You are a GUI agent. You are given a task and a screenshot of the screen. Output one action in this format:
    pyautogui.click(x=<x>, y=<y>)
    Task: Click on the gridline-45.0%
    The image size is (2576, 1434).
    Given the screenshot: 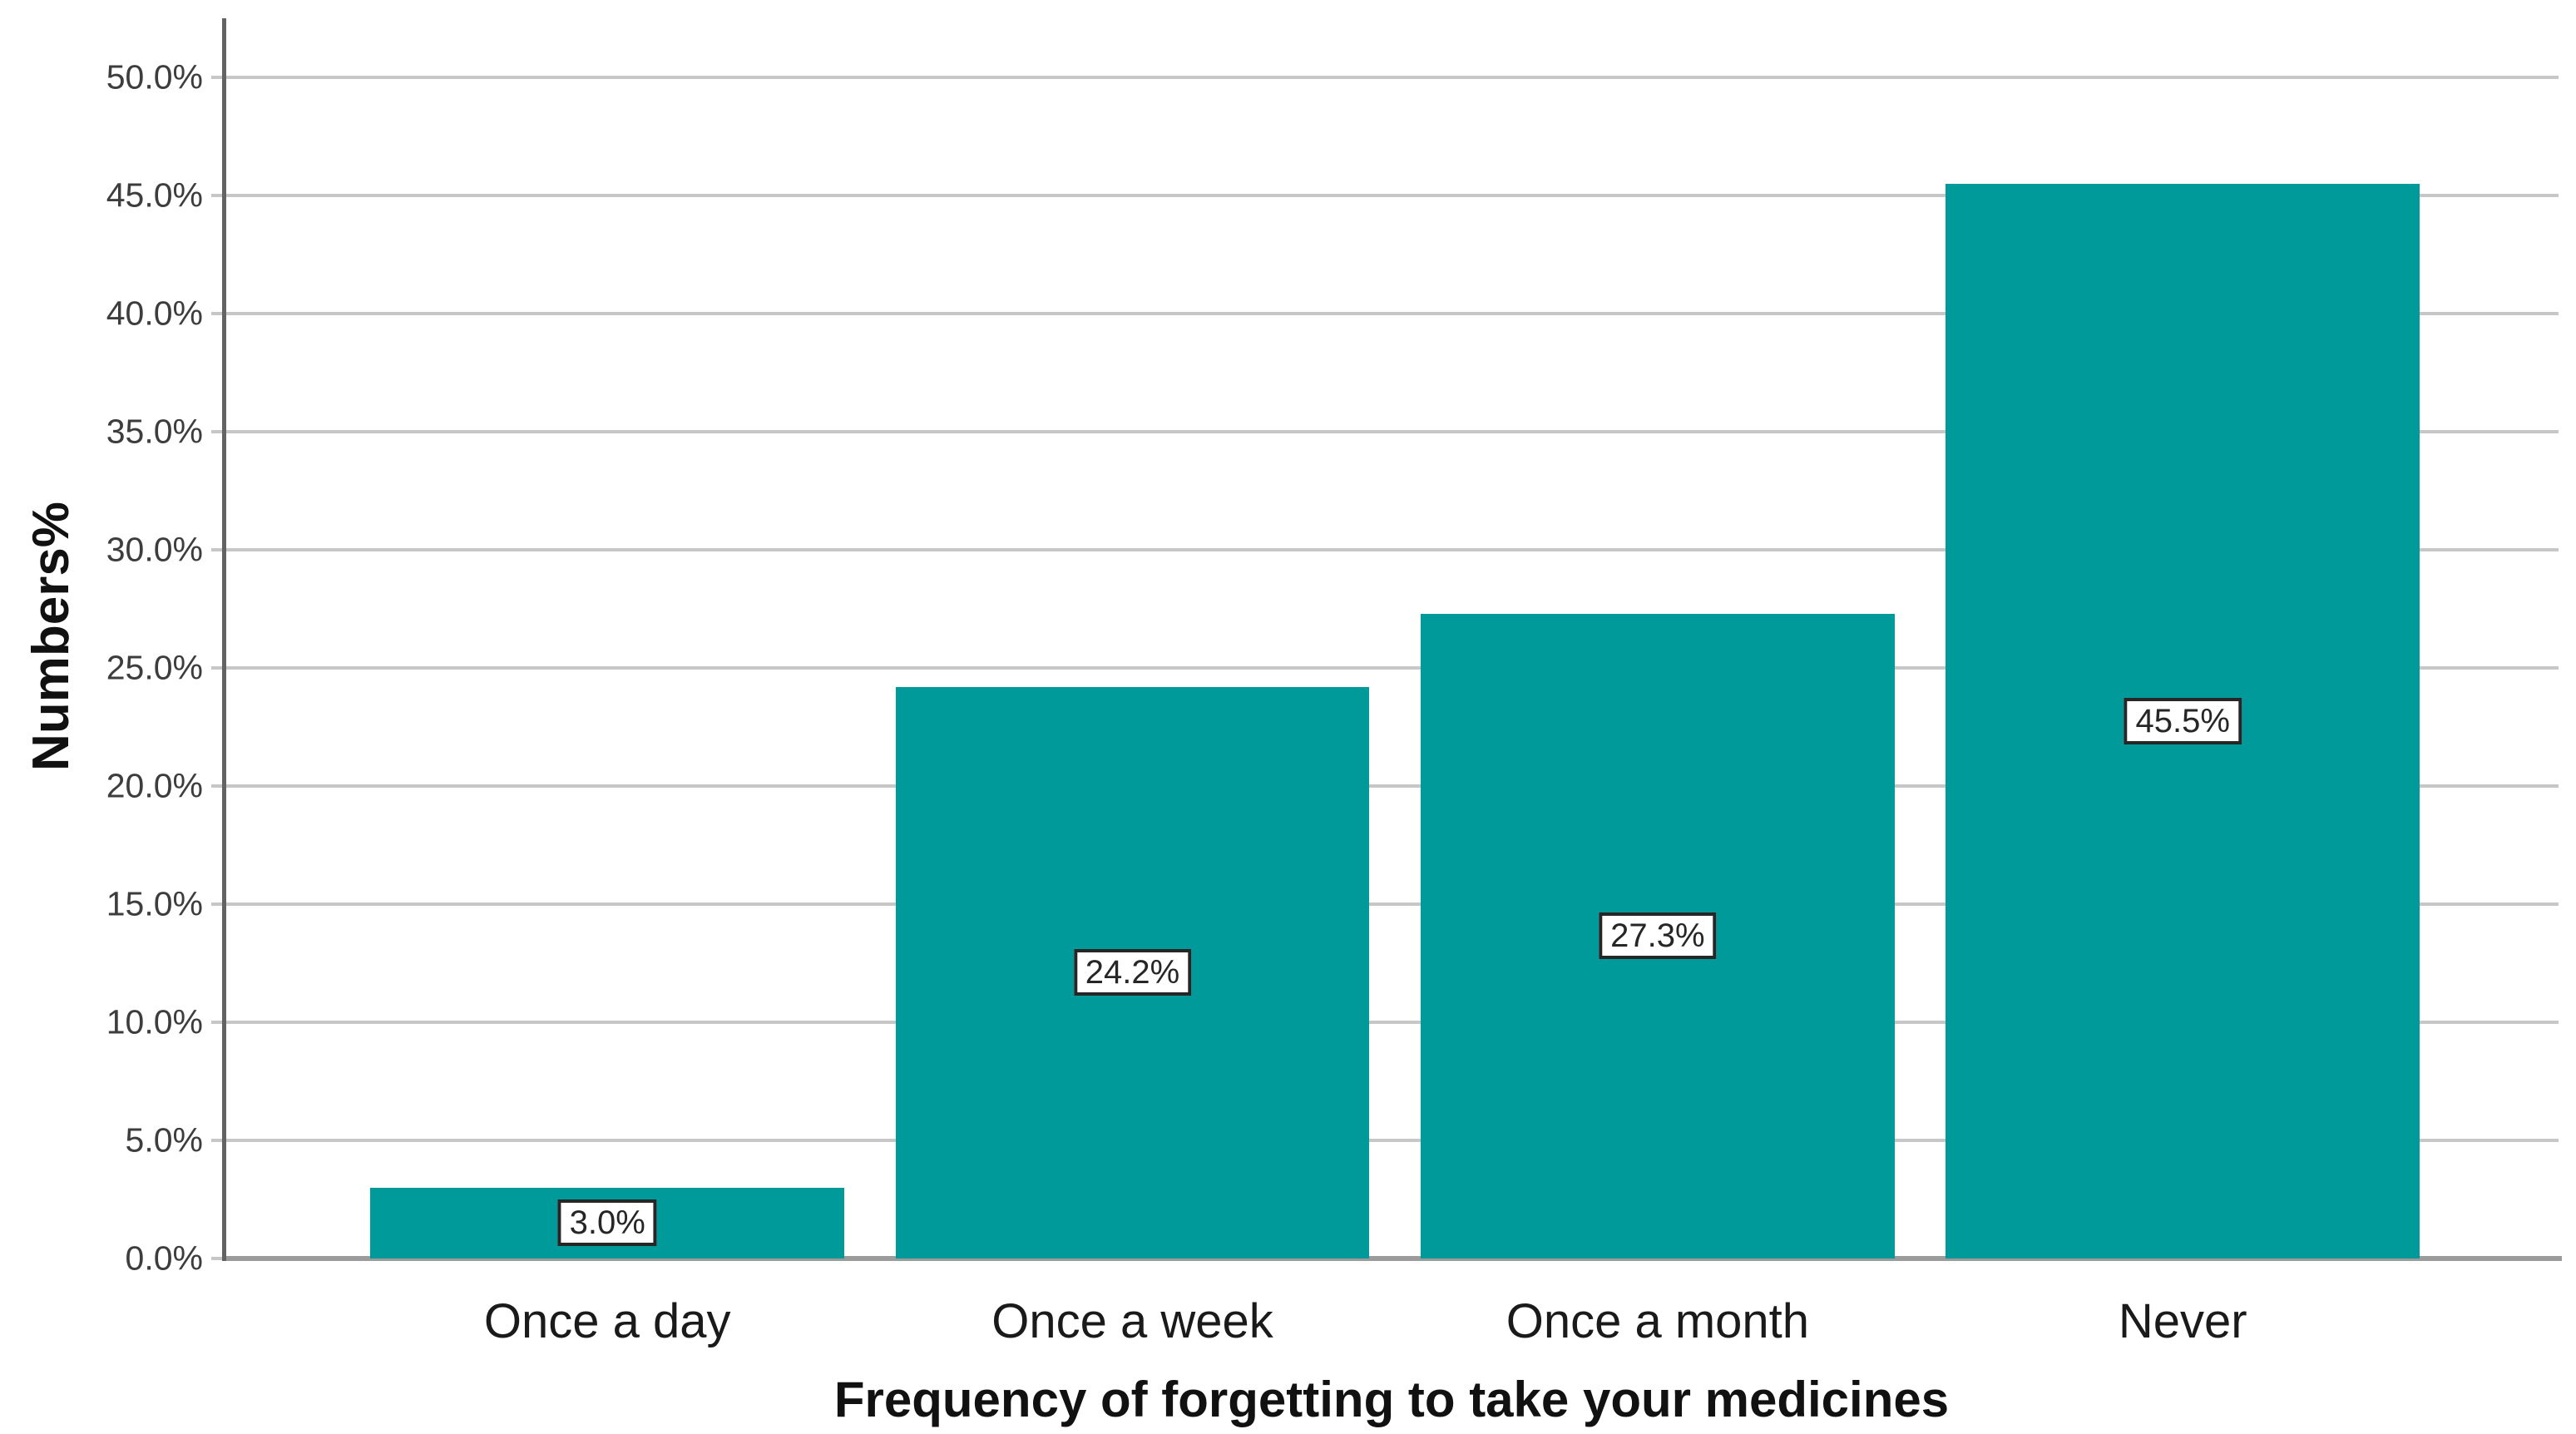 What is the action you would take?
    pyautogui.click(x=1392, y=195)
    